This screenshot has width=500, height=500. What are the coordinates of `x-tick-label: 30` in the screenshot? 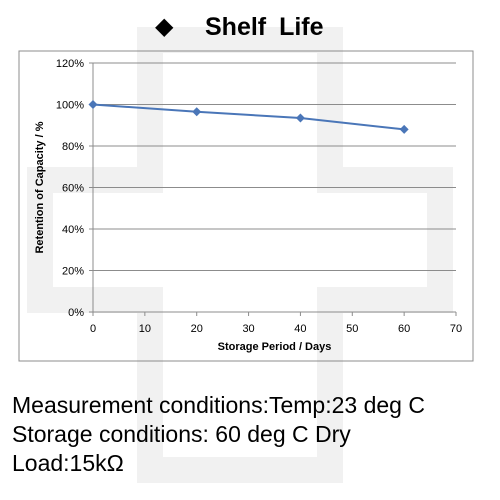 It's located at (248, 329).